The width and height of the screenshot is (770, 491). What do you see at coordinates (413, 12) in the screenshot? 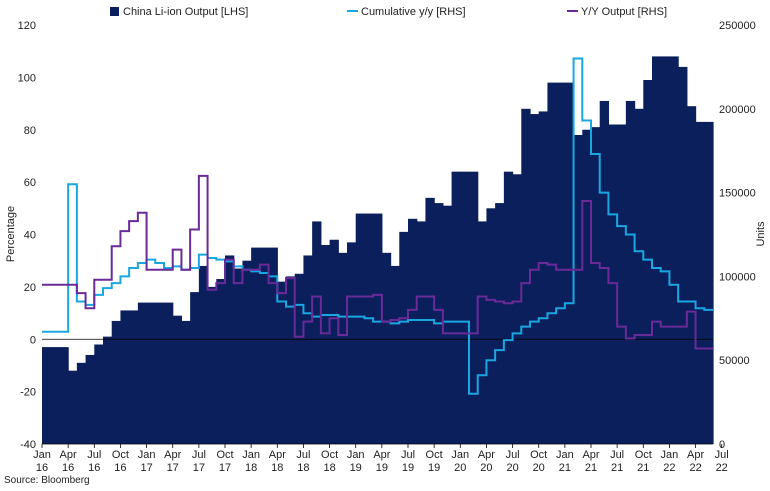
I see `legend-label-cumulative: Cumulative y/y [RHS]` at bounding box center [413, 12].